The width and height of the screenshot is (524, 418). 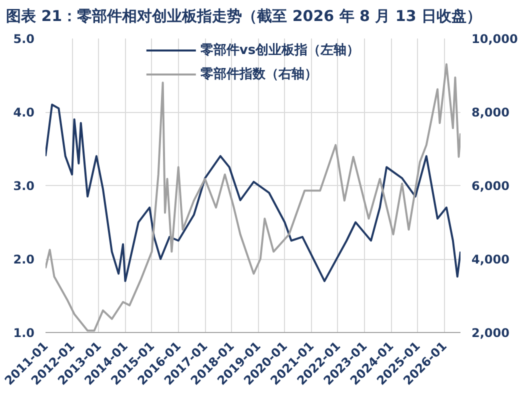 I want to click on legend-label: 零部件vs创业板指（左轴）, so click(x=280, y=50).